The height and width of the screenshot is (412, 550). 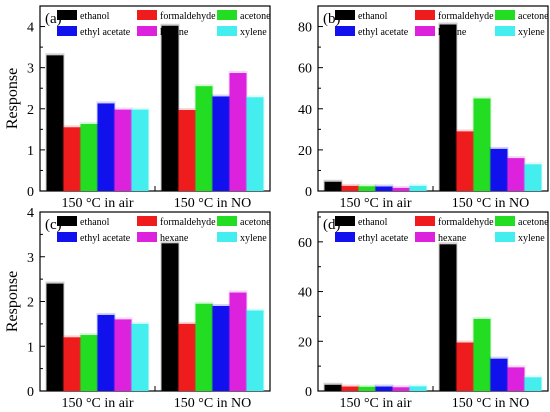 What do you see at coordinates (30, 69) in the screenshot?
I see `y-tick-label: 3` at bounding box center [30, 69].